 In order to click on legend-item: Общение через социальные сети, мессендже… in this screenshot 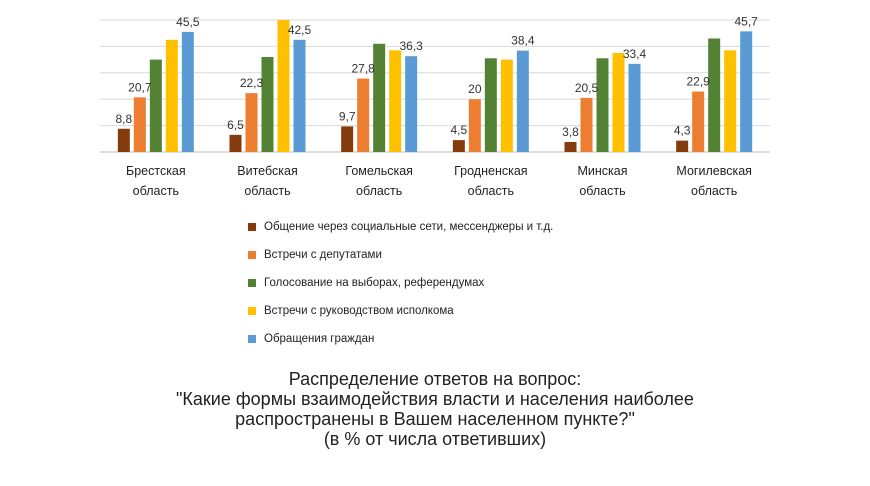, I will do `click(400, 227)`.